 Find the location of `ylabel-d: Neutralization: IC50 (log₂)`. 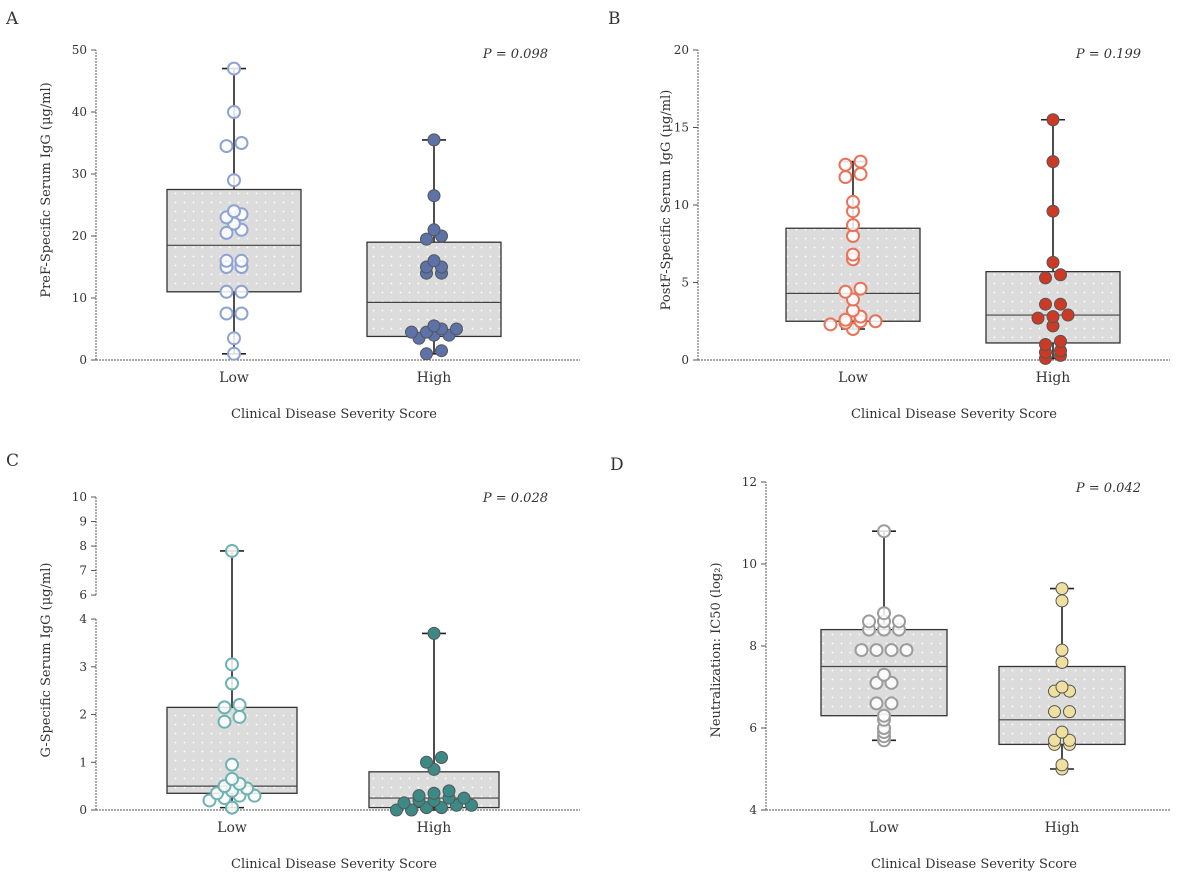

ylabel-d: Neutralization: IC50 (log₂) is located at coordinates (716, 649).